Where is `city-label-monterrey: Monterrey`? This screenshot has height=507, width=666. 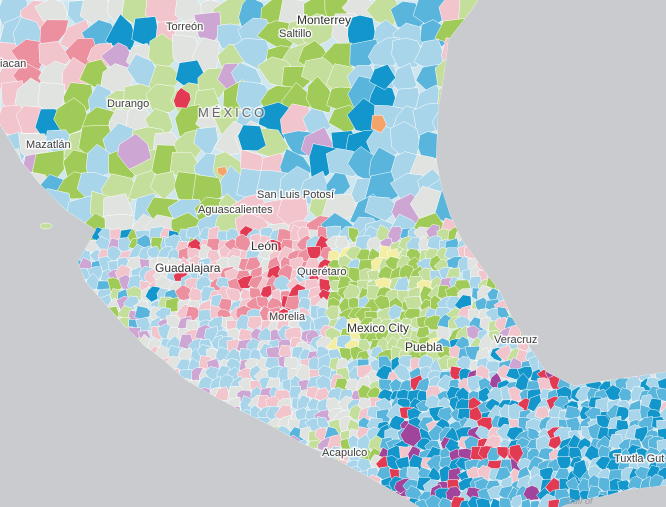
city-label-monterrey: Monterrey is located at coordinates (324, 20).